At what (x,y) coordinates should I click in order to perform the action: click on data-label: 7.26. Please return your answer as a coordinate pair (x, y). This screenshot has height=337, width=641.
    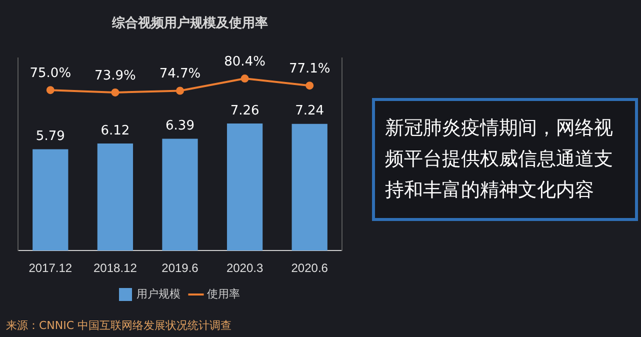
    Looking at the image, I should click on (245, 110).